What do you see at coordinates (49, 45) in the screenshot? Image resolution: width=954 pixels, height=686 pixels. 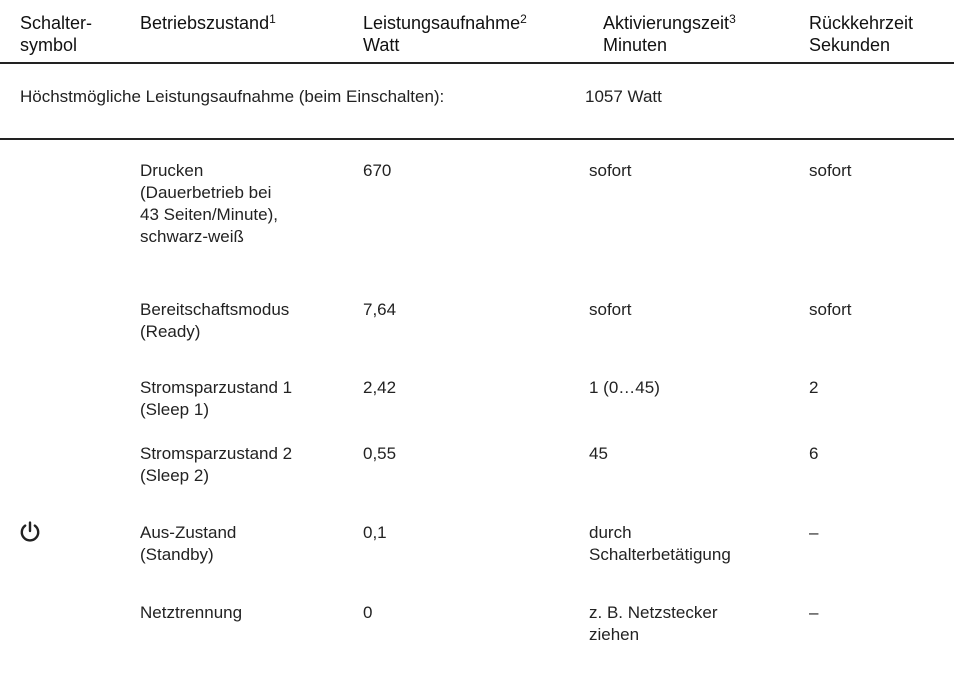 I see `header-symbol-line2: symbol` at bounding box center [49, 45].